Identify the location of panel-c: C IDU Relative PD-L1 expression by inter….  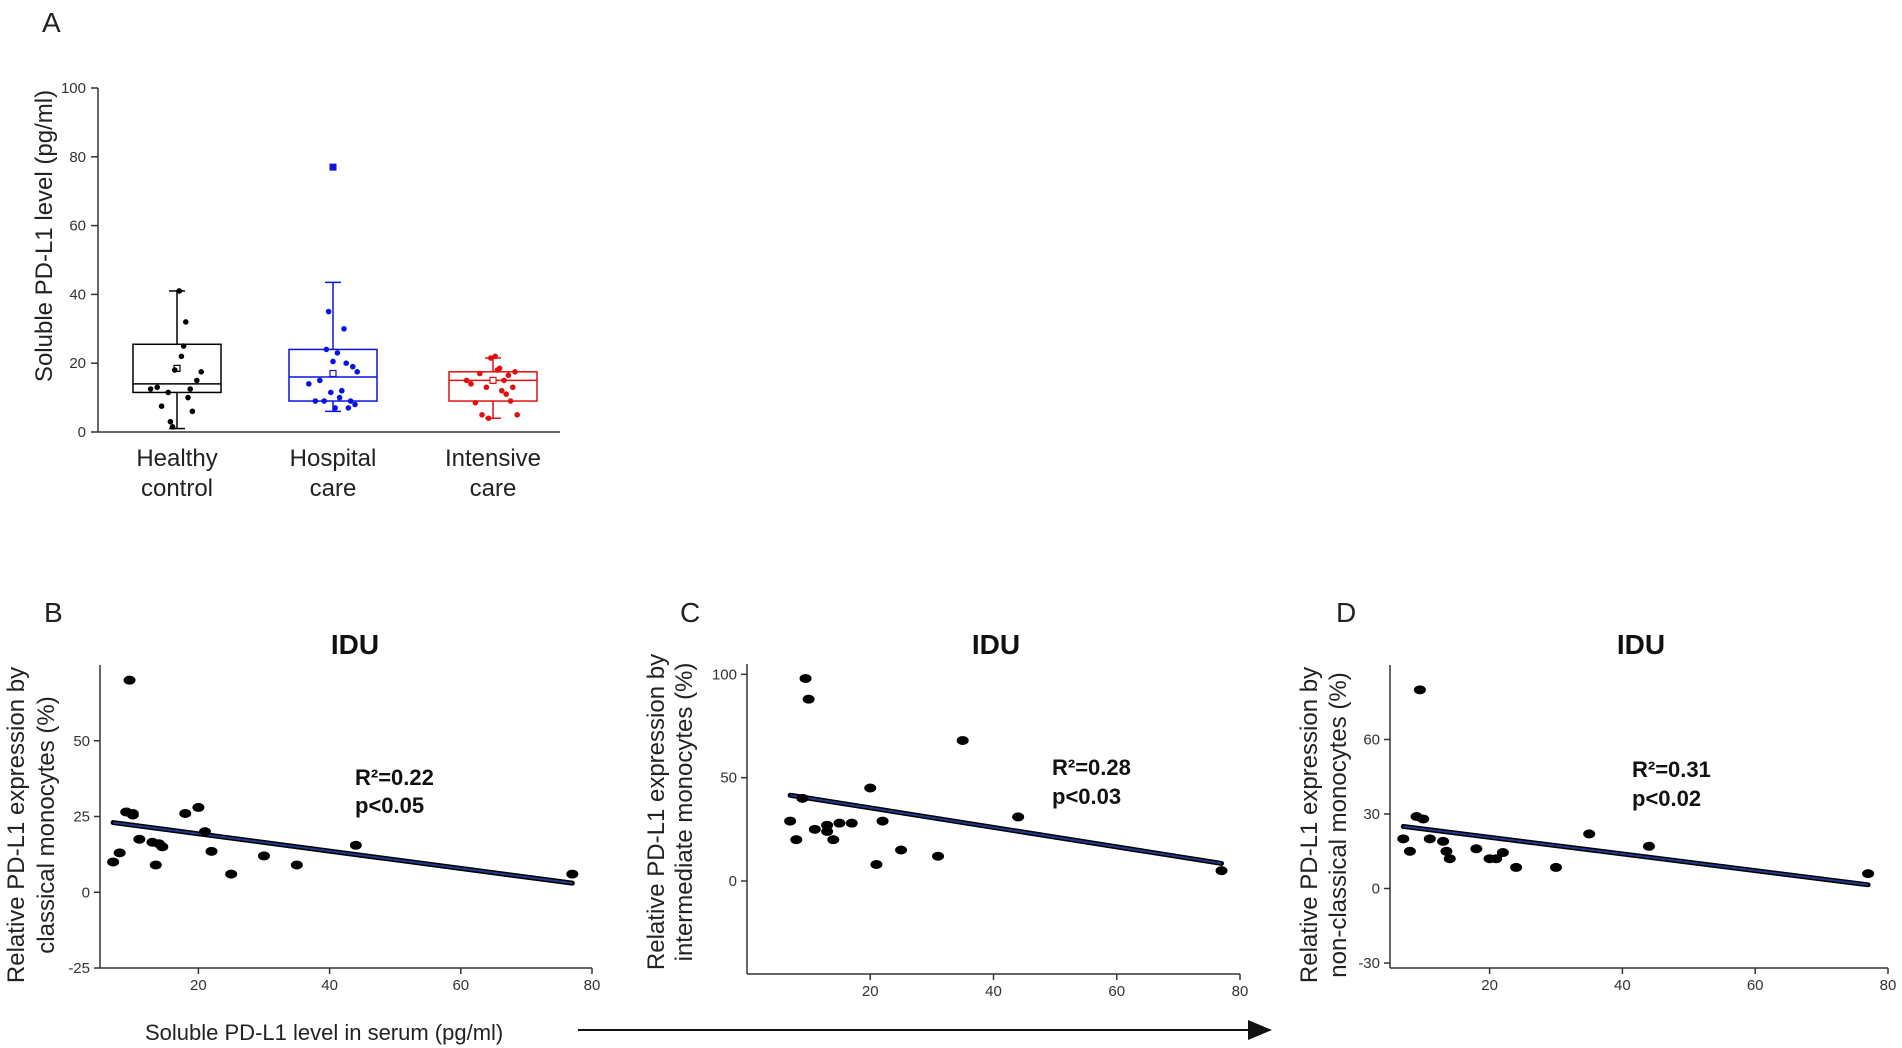
(887, 783).